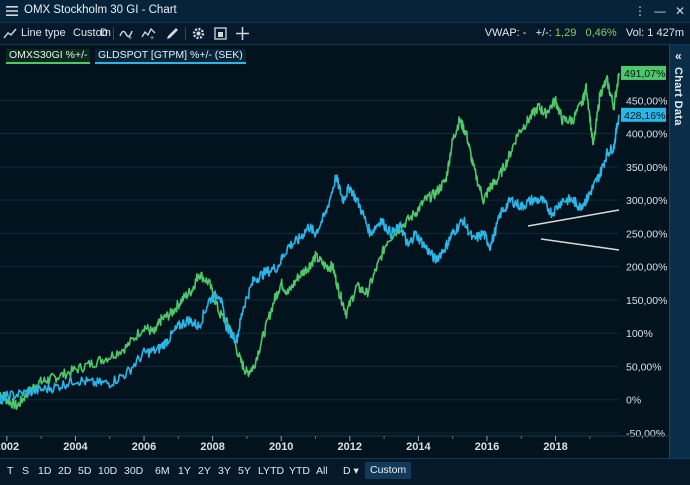 The image size is (690, 485). Describe the element at coordinates (678, 96) in the screenshot. I see `chart-data-label: Chart Data` at that location.